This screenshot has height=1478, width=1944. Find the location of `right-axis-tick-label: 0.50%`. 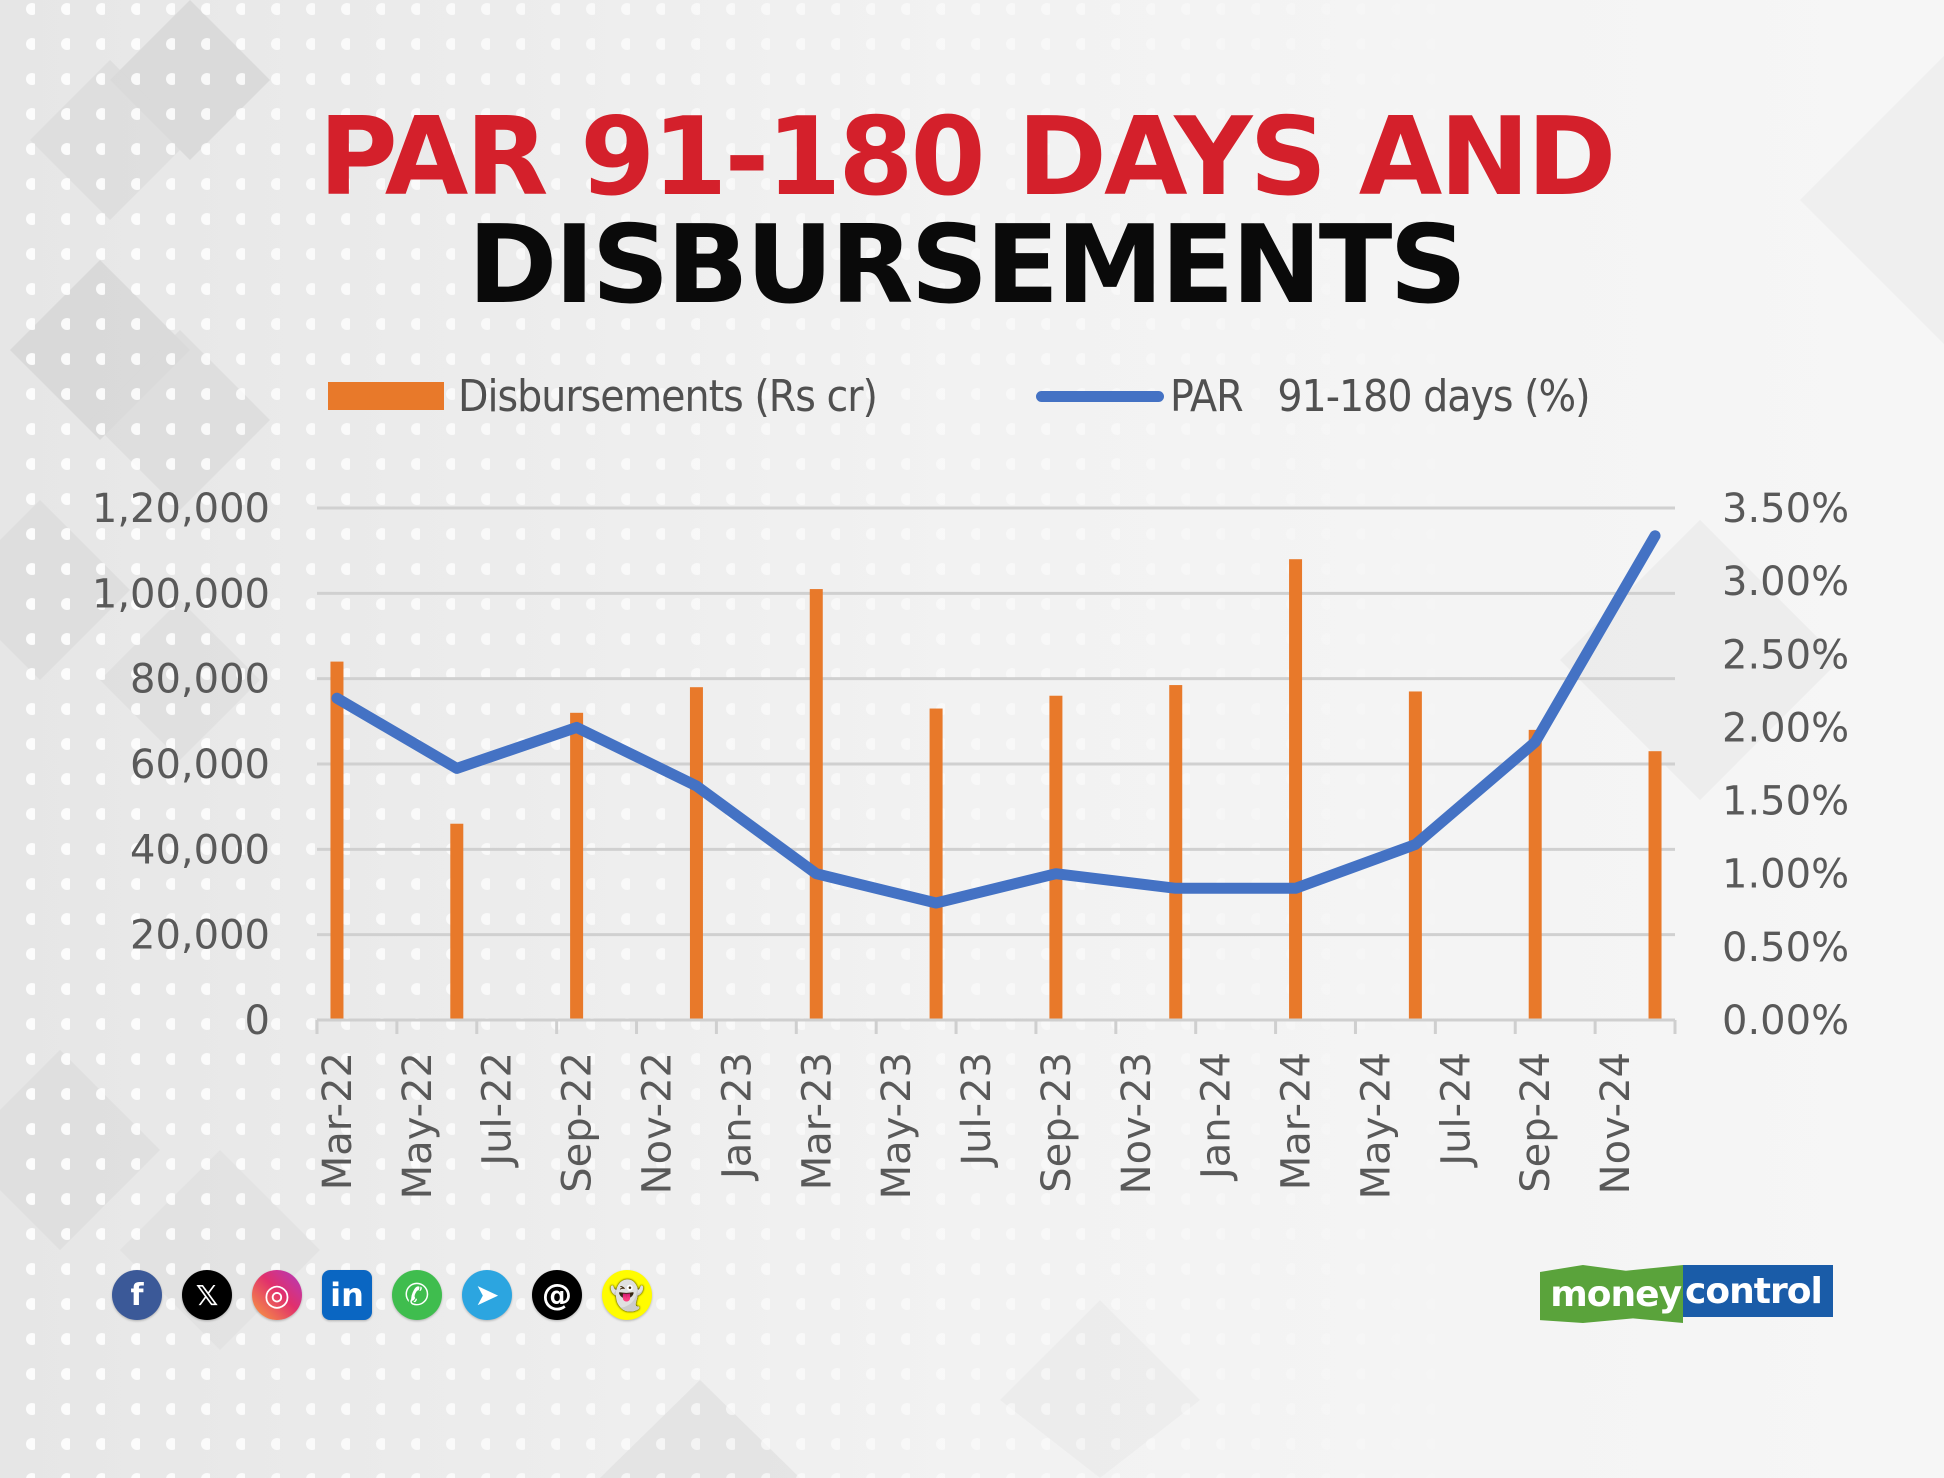

right-axis-tick-label: 0.50% is located at coordinates (1785, 948).